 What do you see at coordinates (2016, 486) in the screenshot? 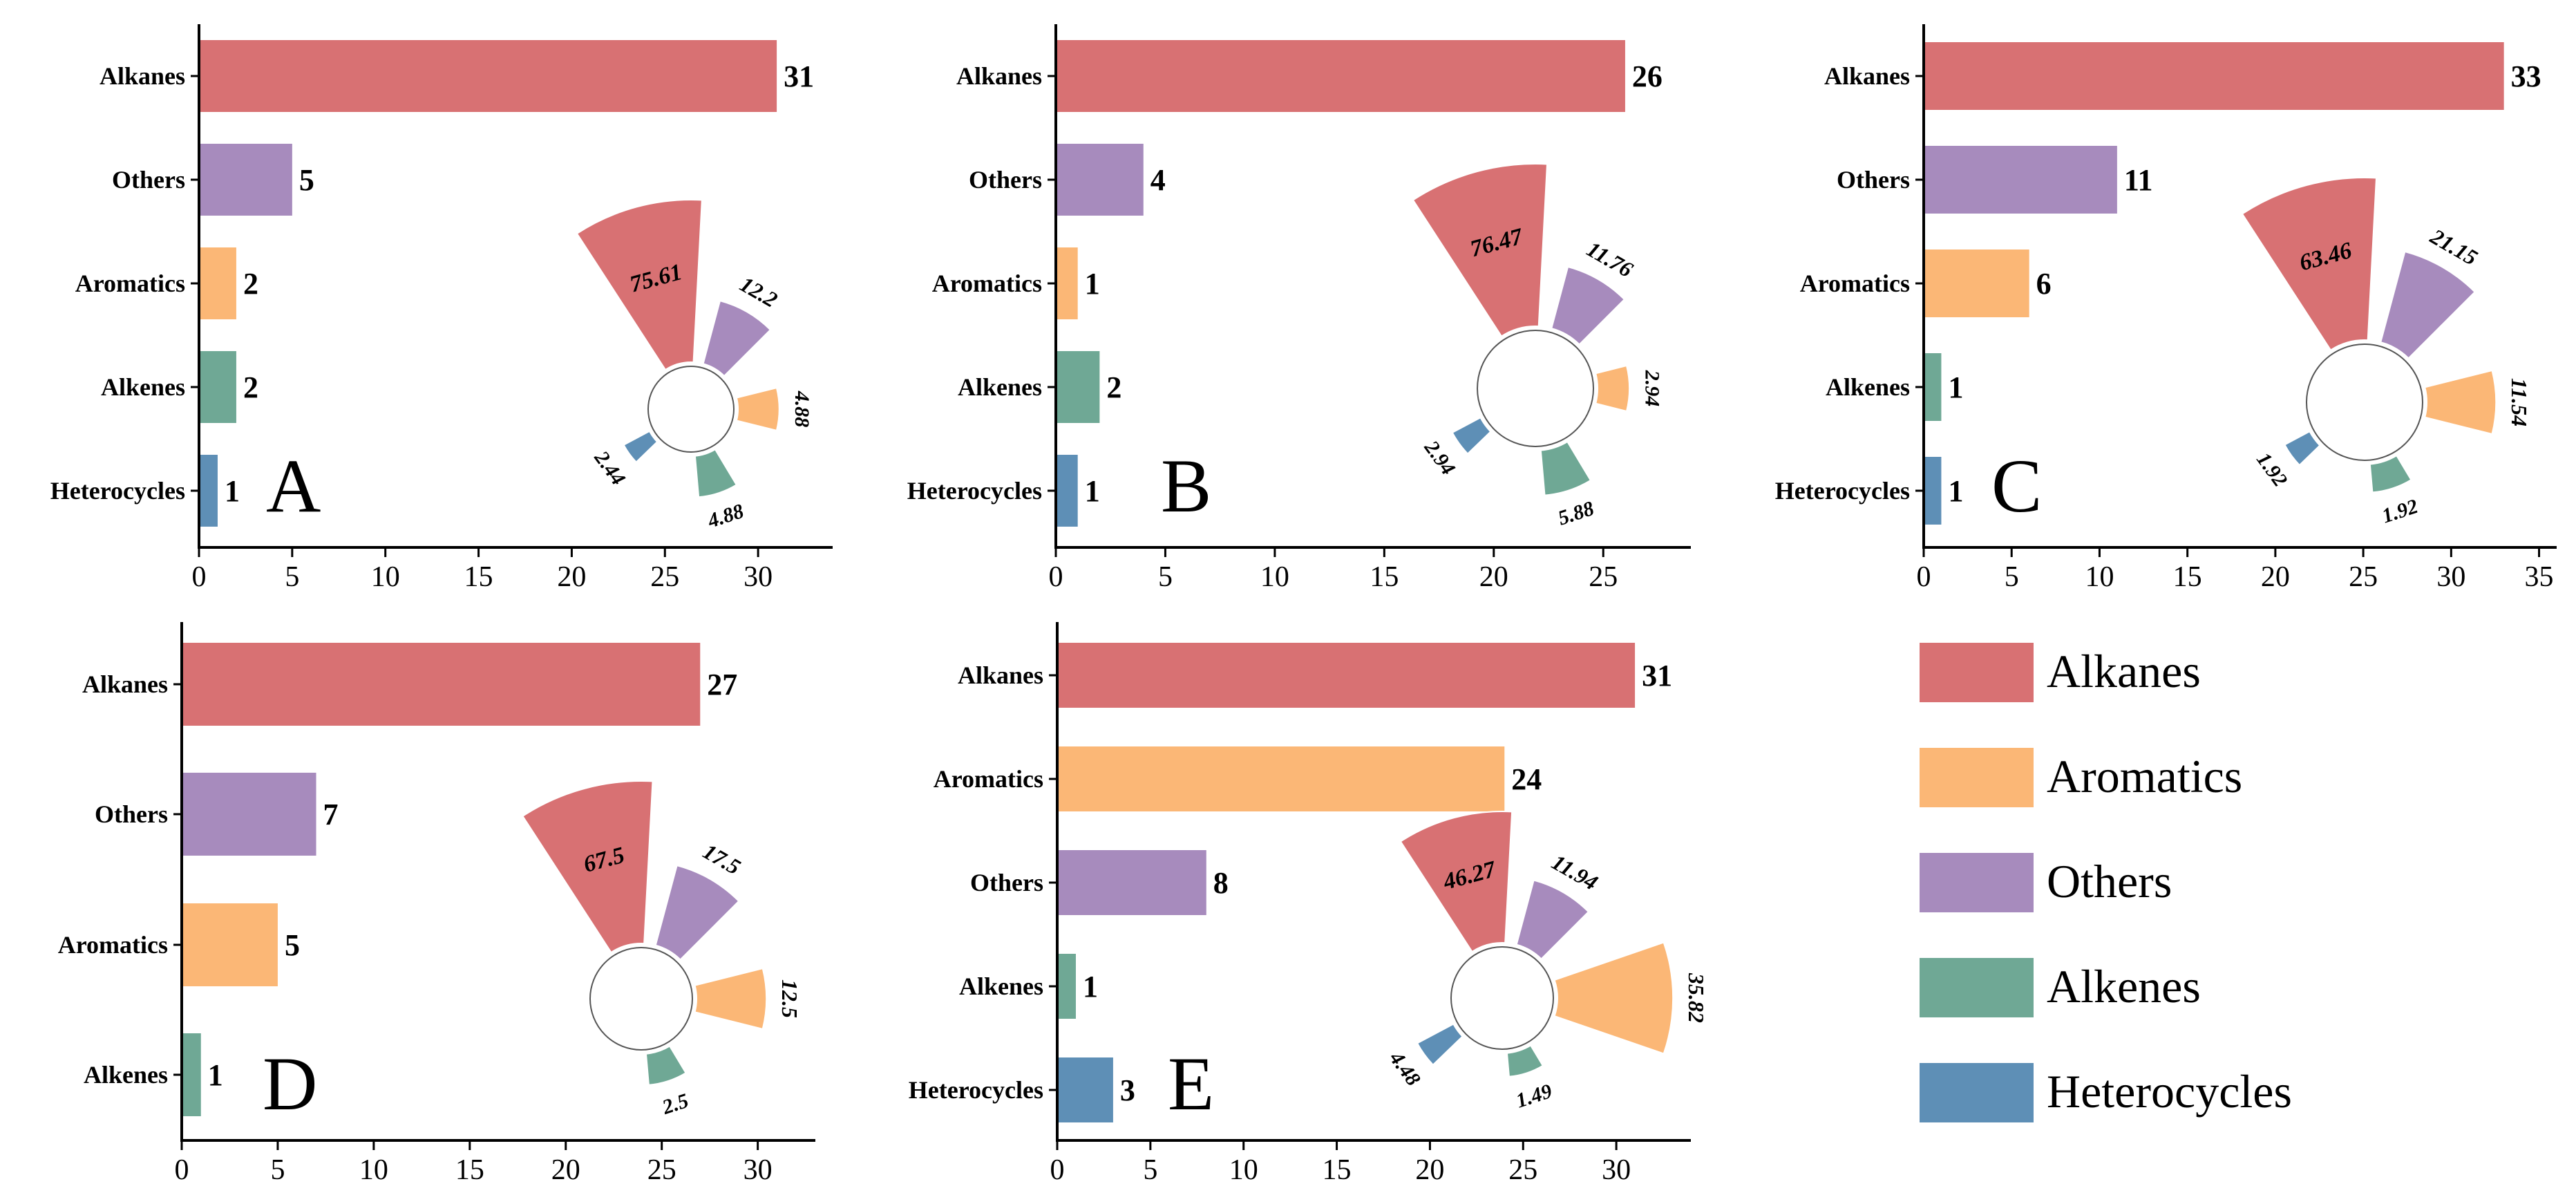
I see `panel-letter-C: C` at bounding box center [2016, 486].